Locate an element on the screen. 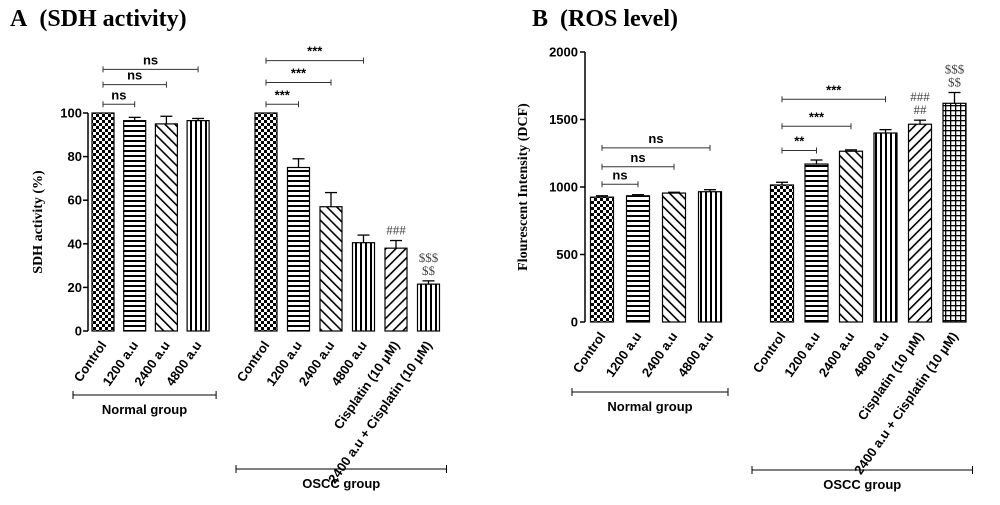  panel-b-subtitle: (ROS level) is located at coordinates (619, 19).